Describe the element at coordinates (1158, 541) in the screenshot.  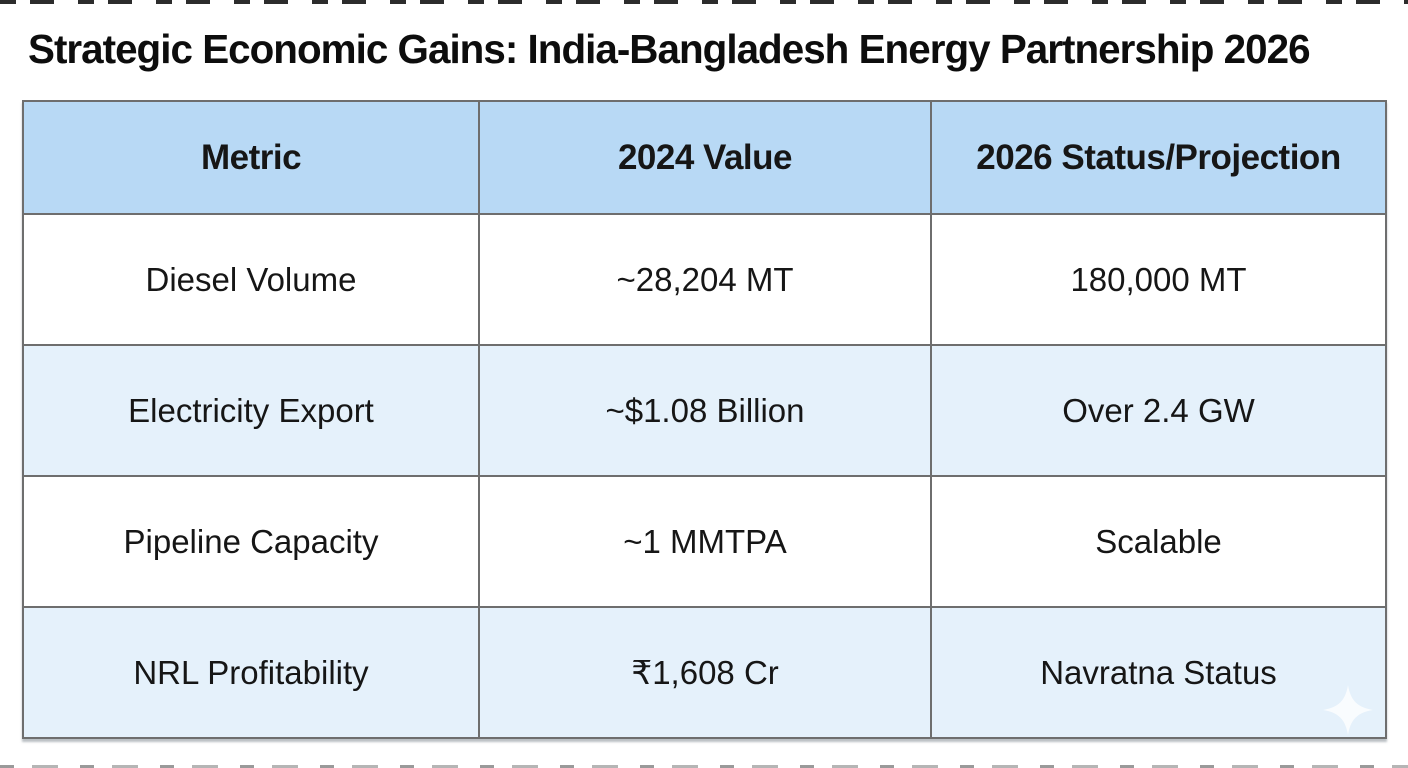
I see `cell-2026-status: Scalable` at that location.